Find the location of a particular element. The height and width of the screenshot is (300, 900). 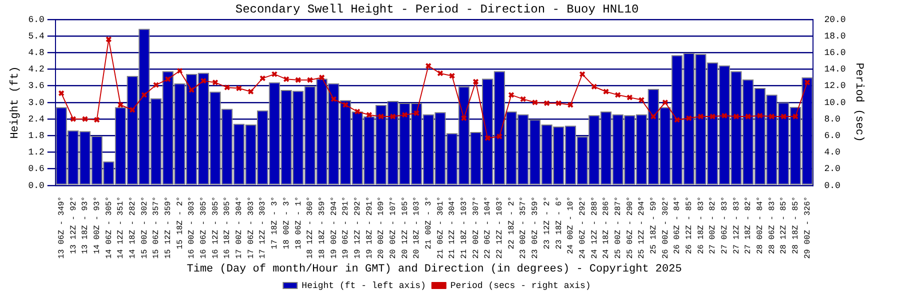

x-tick-label: 26 12Z - 85° is located at coordinates (689, 225).